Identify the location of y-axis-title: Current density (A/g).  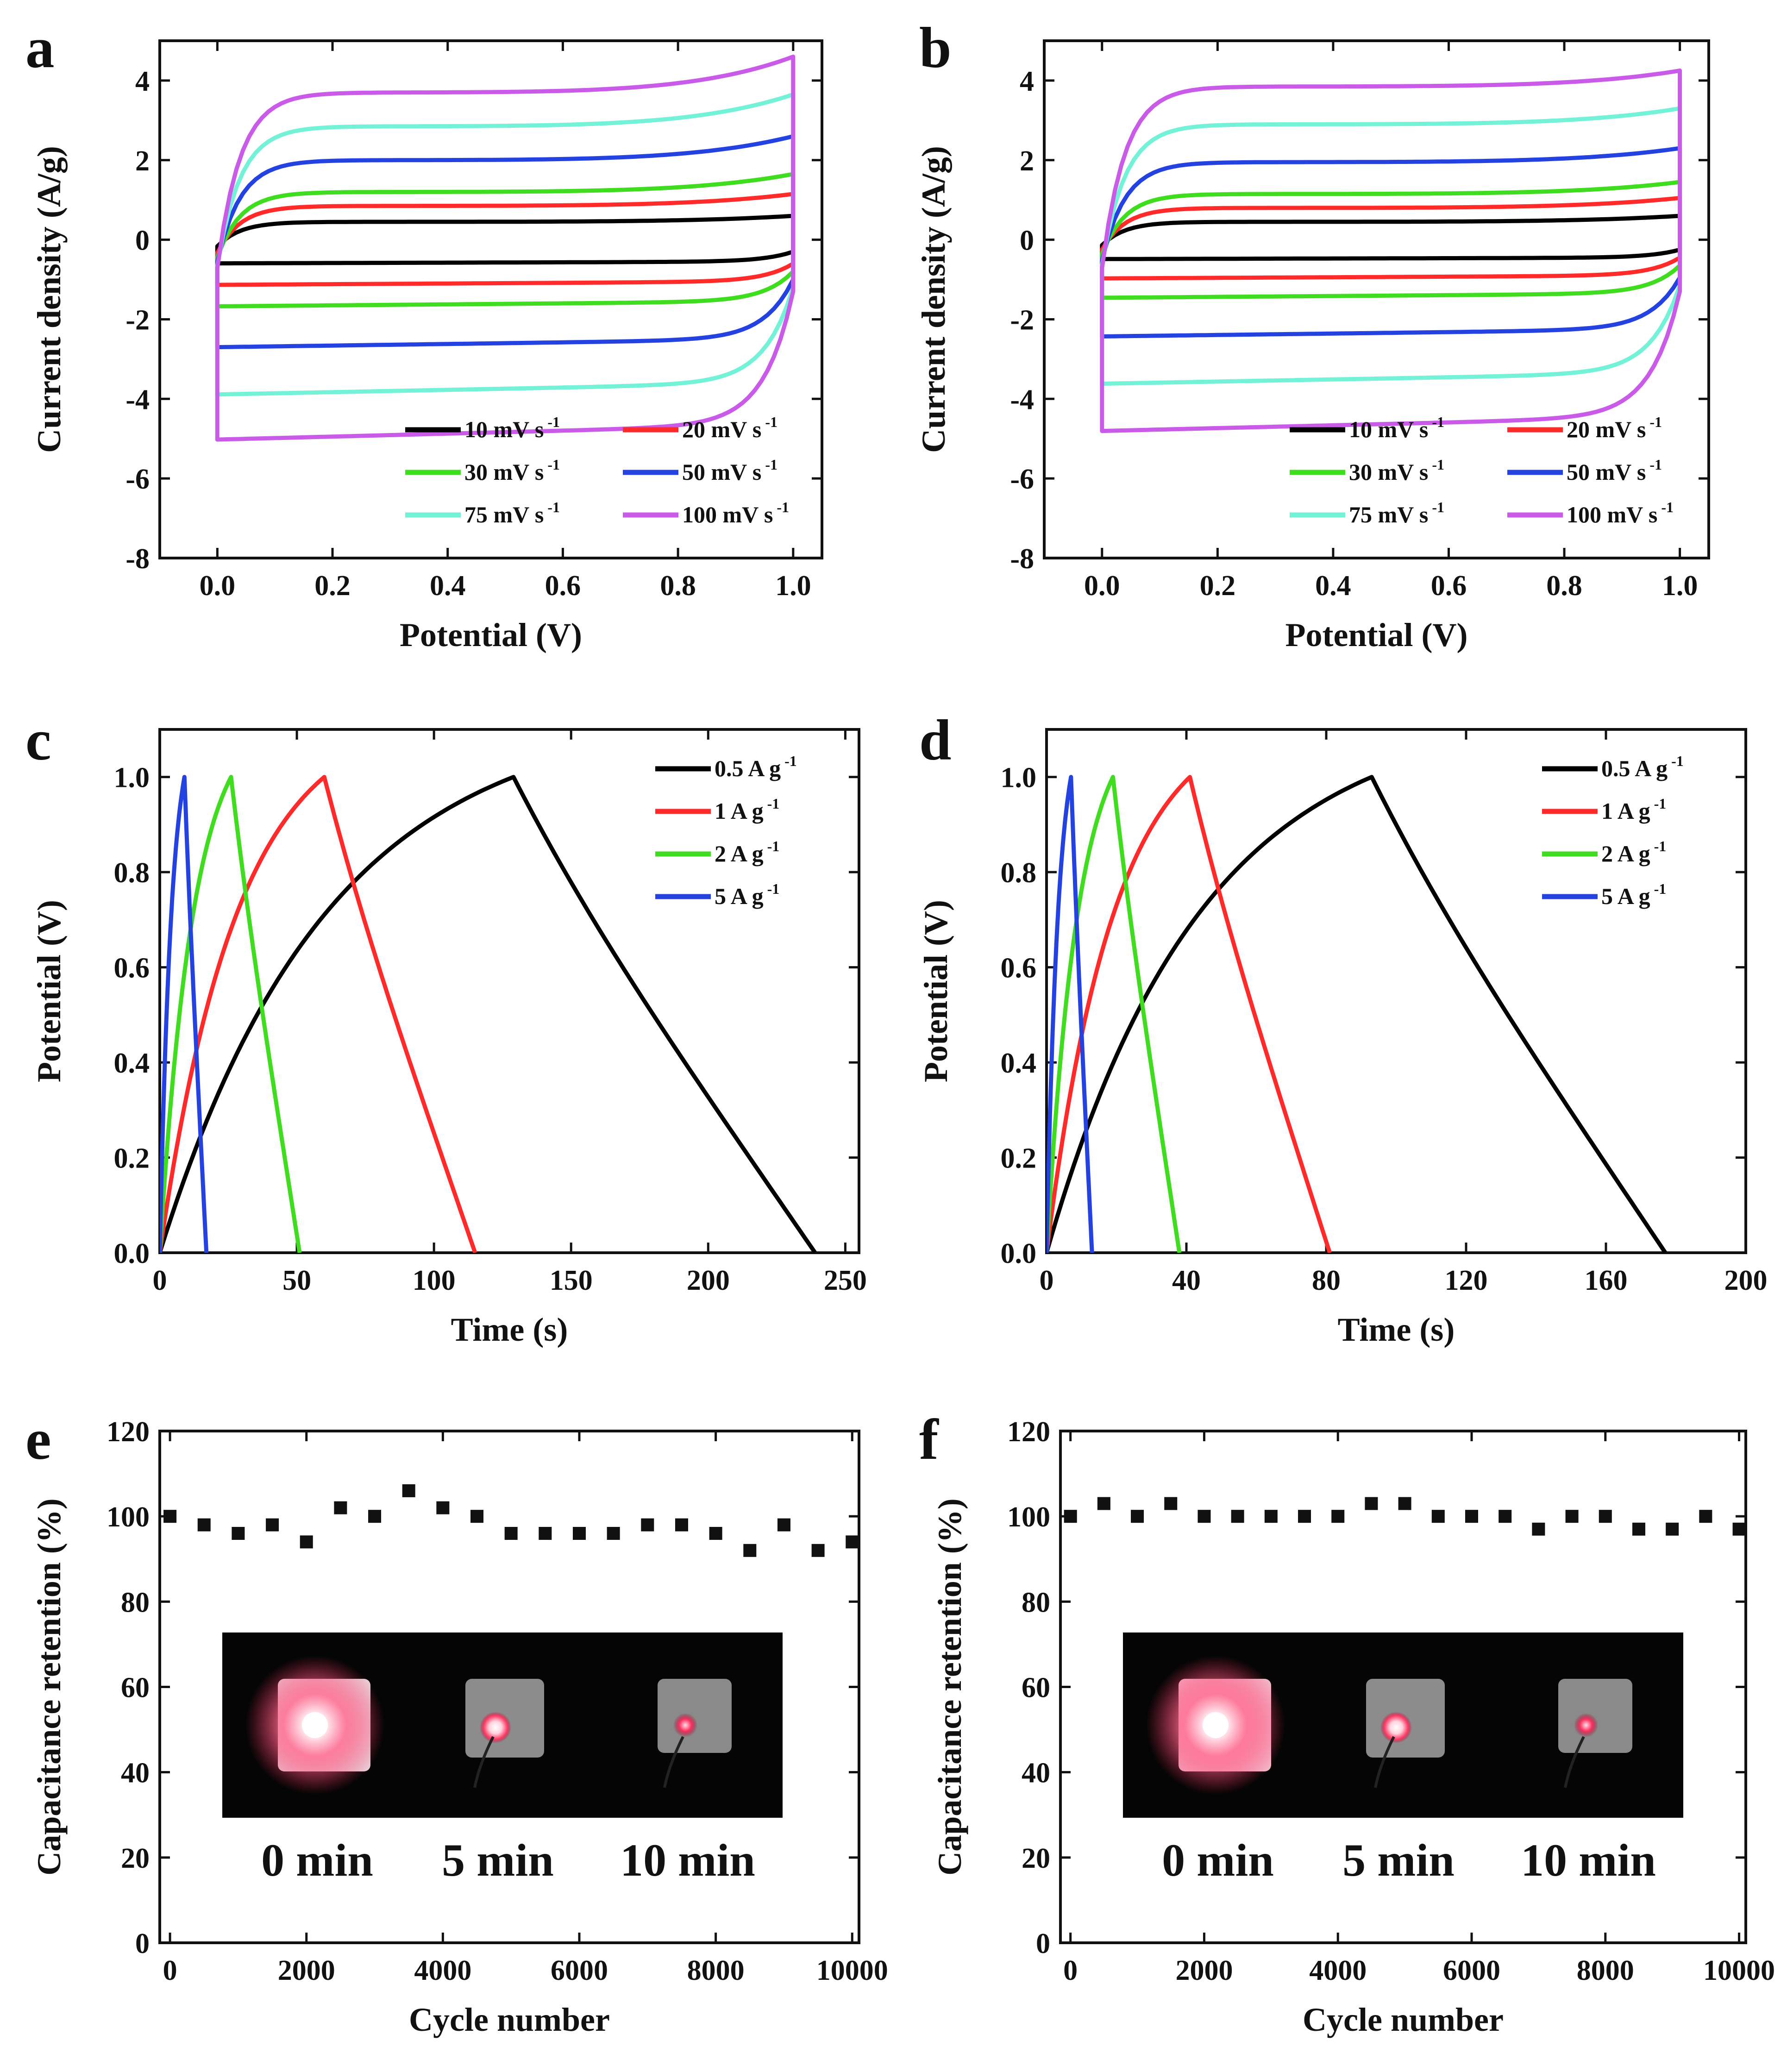
(933, 299).